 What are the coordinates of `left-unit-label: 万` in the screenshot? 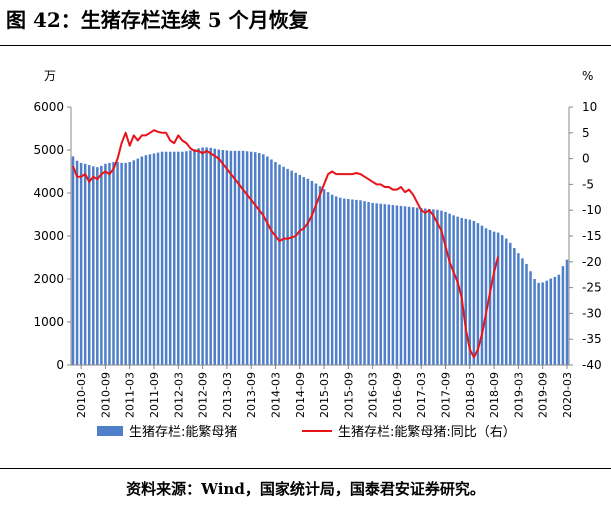 It's located at (50, 76).